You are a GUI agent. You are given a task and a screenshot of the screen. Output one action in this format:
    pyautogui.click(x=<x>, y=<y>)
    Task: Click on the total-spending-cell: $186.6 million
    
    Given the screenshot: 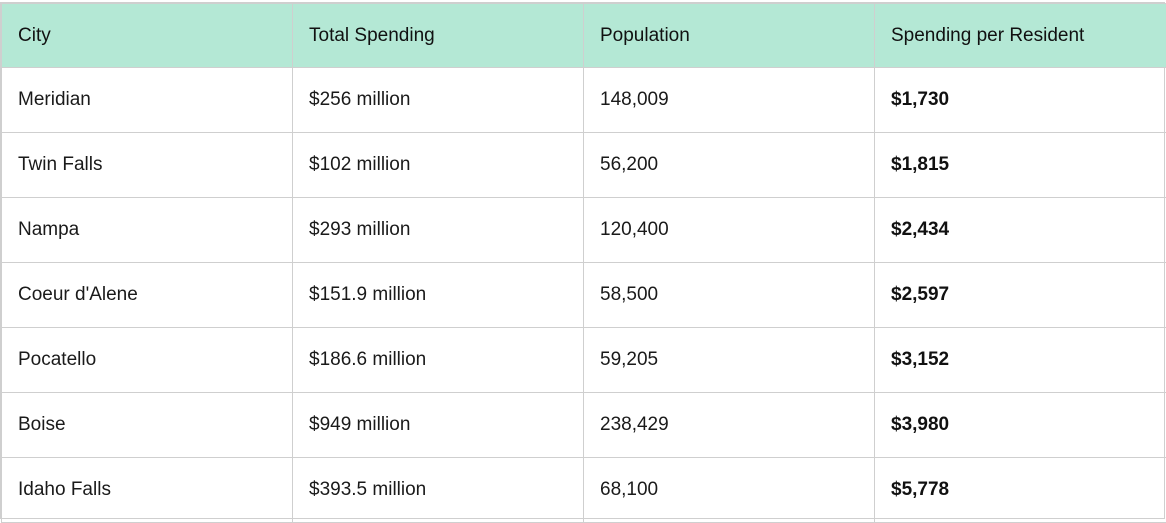 What is the action you would take?
    pyautogui.click(x=438, y=360)
    